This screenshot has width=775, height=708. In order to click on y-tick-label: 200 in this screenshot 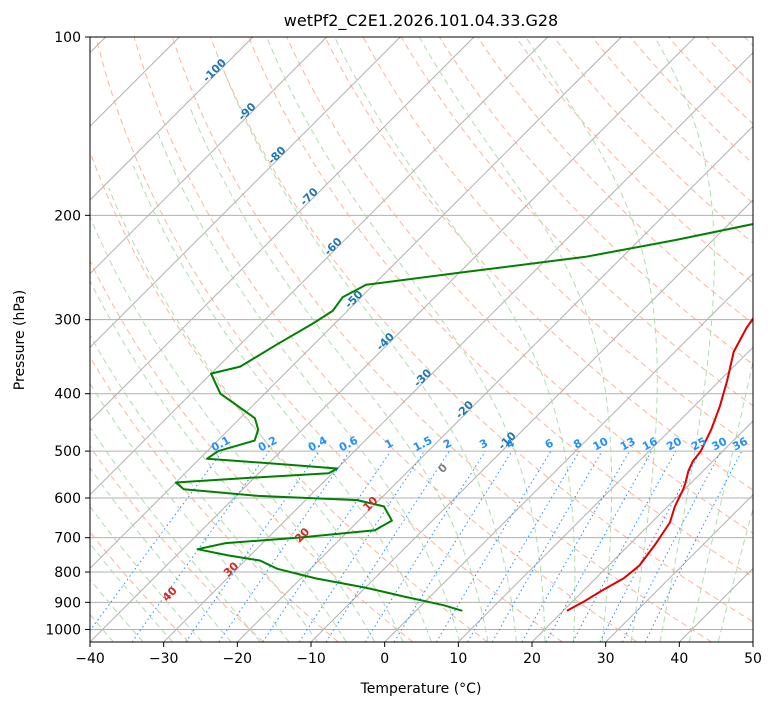, I will do `click(67, 216)`.